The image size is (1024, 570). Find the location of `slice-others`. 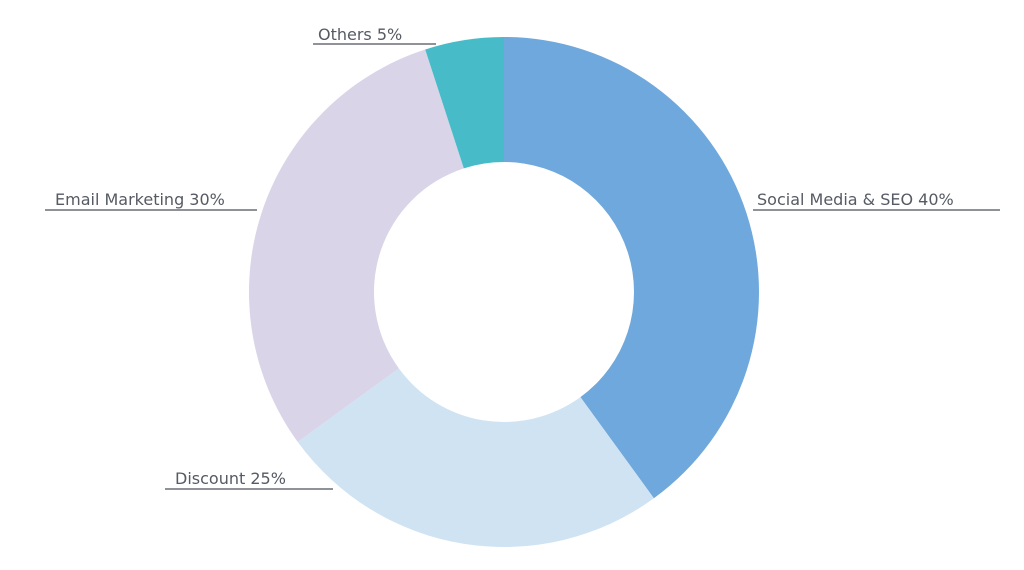

slice-others is located at coordinates (464, 103).